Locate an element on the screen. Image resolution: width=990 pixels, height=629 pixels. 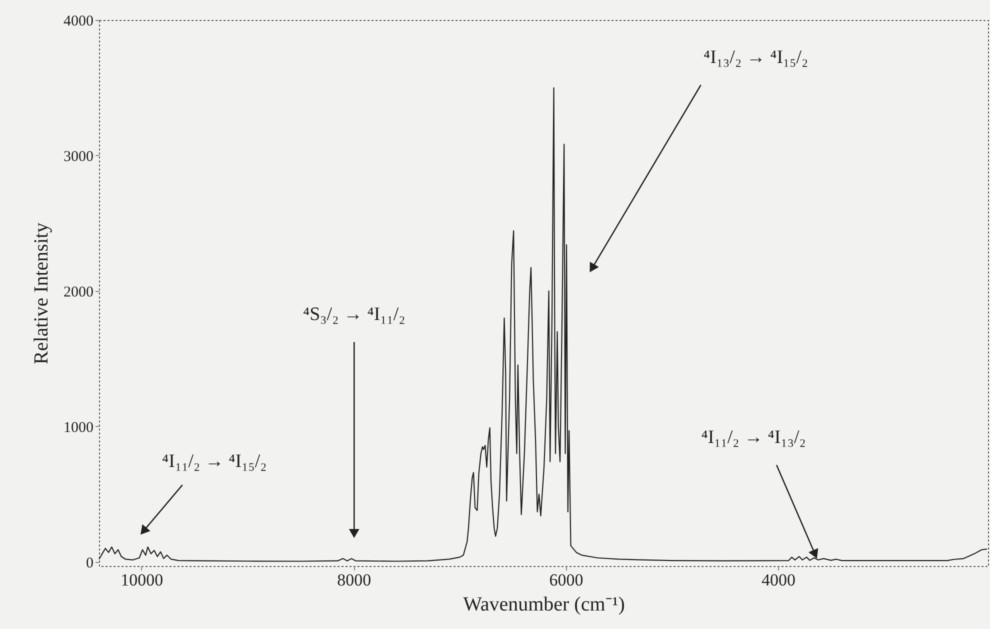
annotation: ⁴I₁₁/₂ → ⁴I₁₅/₂ is located at coordinates (214, 461).